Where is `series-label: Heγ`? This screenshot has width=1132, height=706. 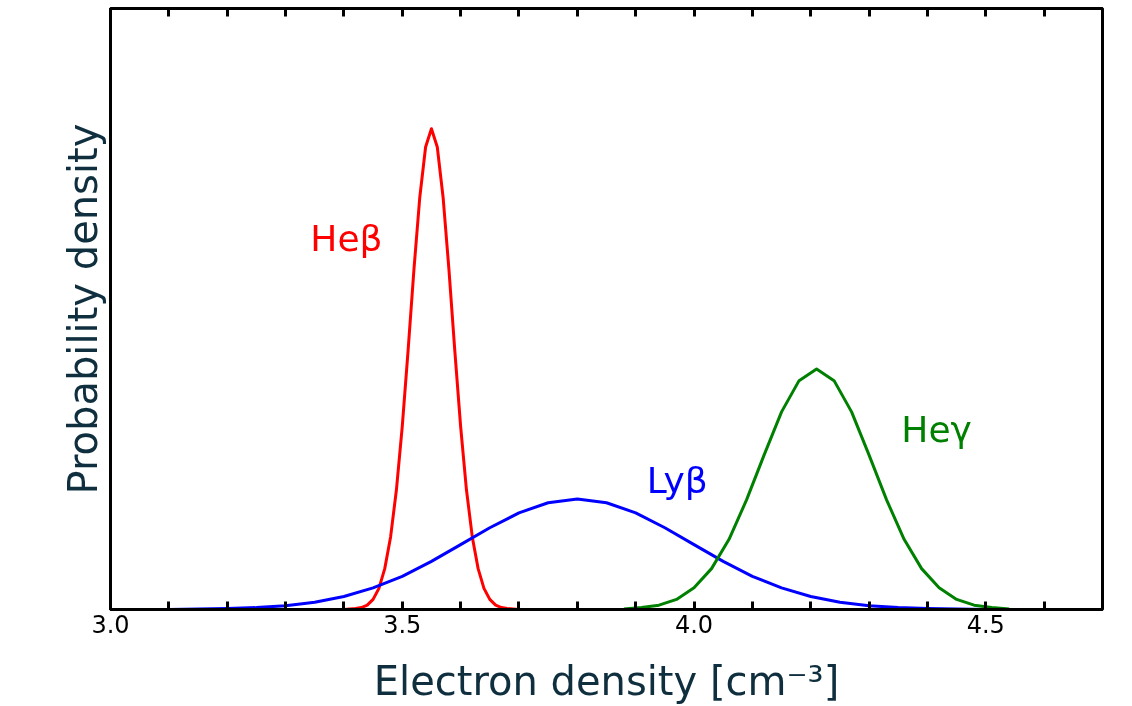
series-label: Heγ is located at coordinates (936, 429).